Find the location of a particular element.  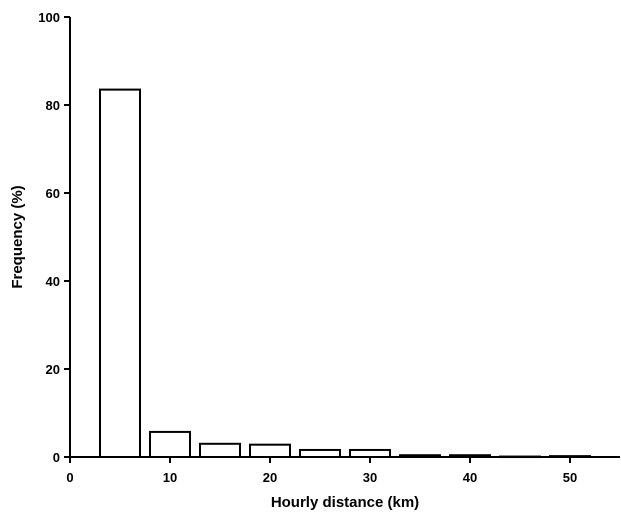

y-tick-label: 20 is located at coordinates (53, 369).